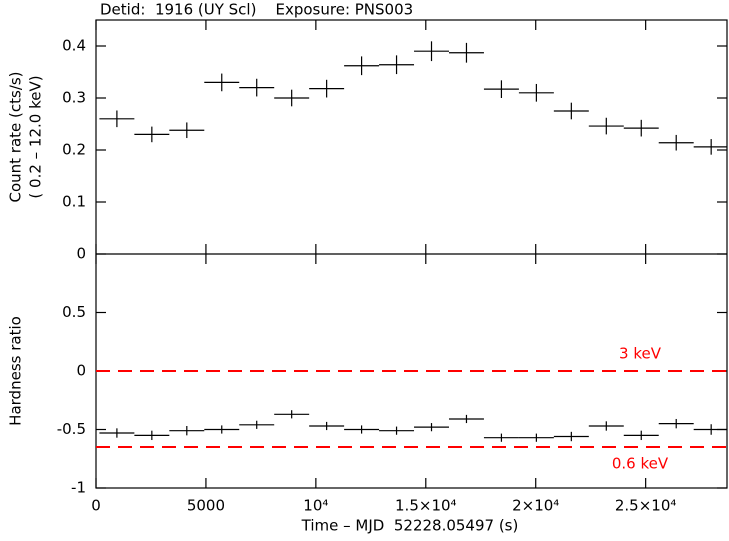  What do you see at coordinates (16, 136) in the screenshot?
I see `y-axis-label: Count rate (cts/s)` at bounding box center [16, 136].